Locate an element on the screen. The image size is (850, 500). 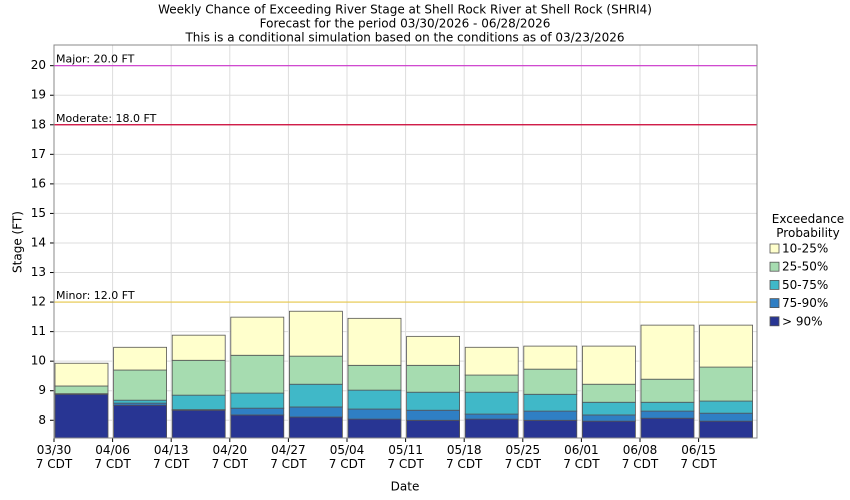
threshold-label: Moderate: 18.0 FT is located at coordinates (106, 118).